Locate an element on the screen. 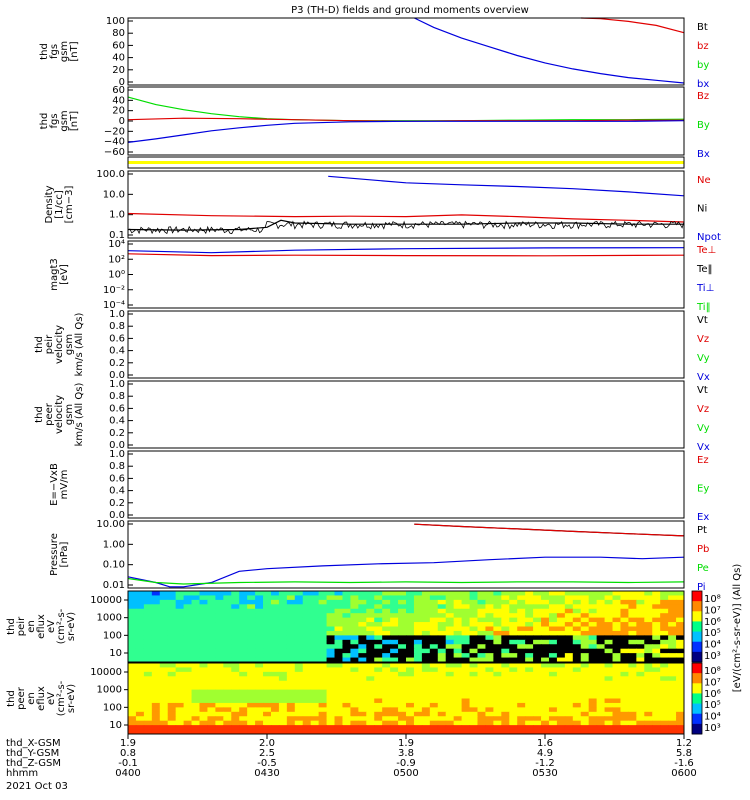 This screenshot has width=750, height=800. x-tick-label: 0400 is located at coordinates (127, 773).